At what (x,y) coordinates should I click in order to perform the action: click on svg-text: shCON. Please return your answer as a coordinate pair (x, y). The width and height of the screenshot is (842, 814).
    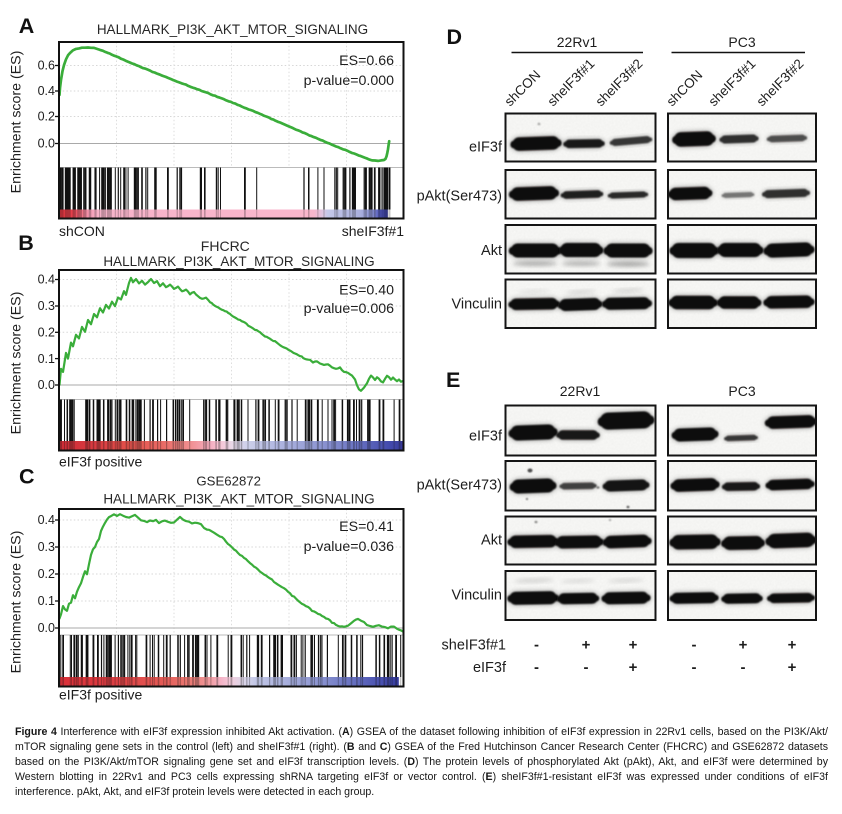
    Looking at the image, I should click on (82, 231).